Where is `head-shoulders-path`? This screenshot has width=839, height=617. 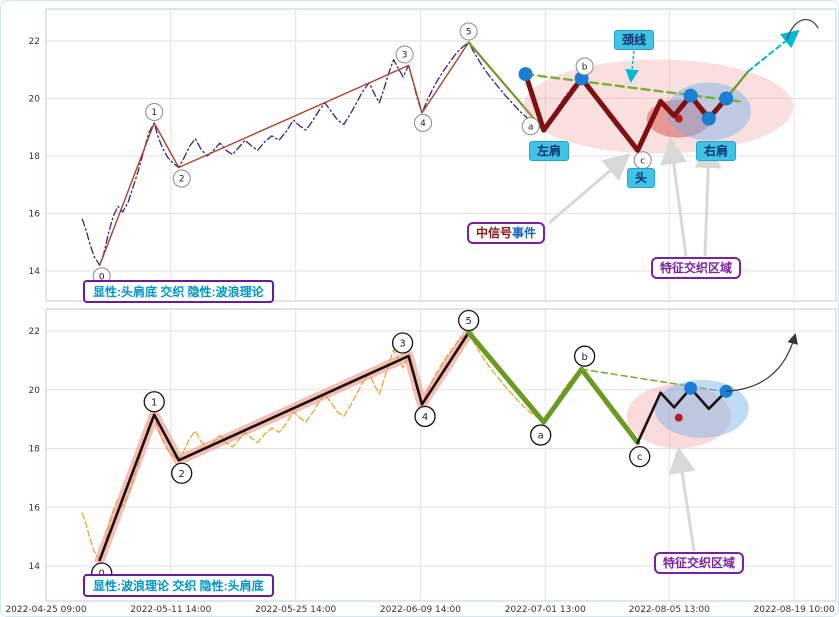 head-shoulders-path is located at coordinates (626, 112).